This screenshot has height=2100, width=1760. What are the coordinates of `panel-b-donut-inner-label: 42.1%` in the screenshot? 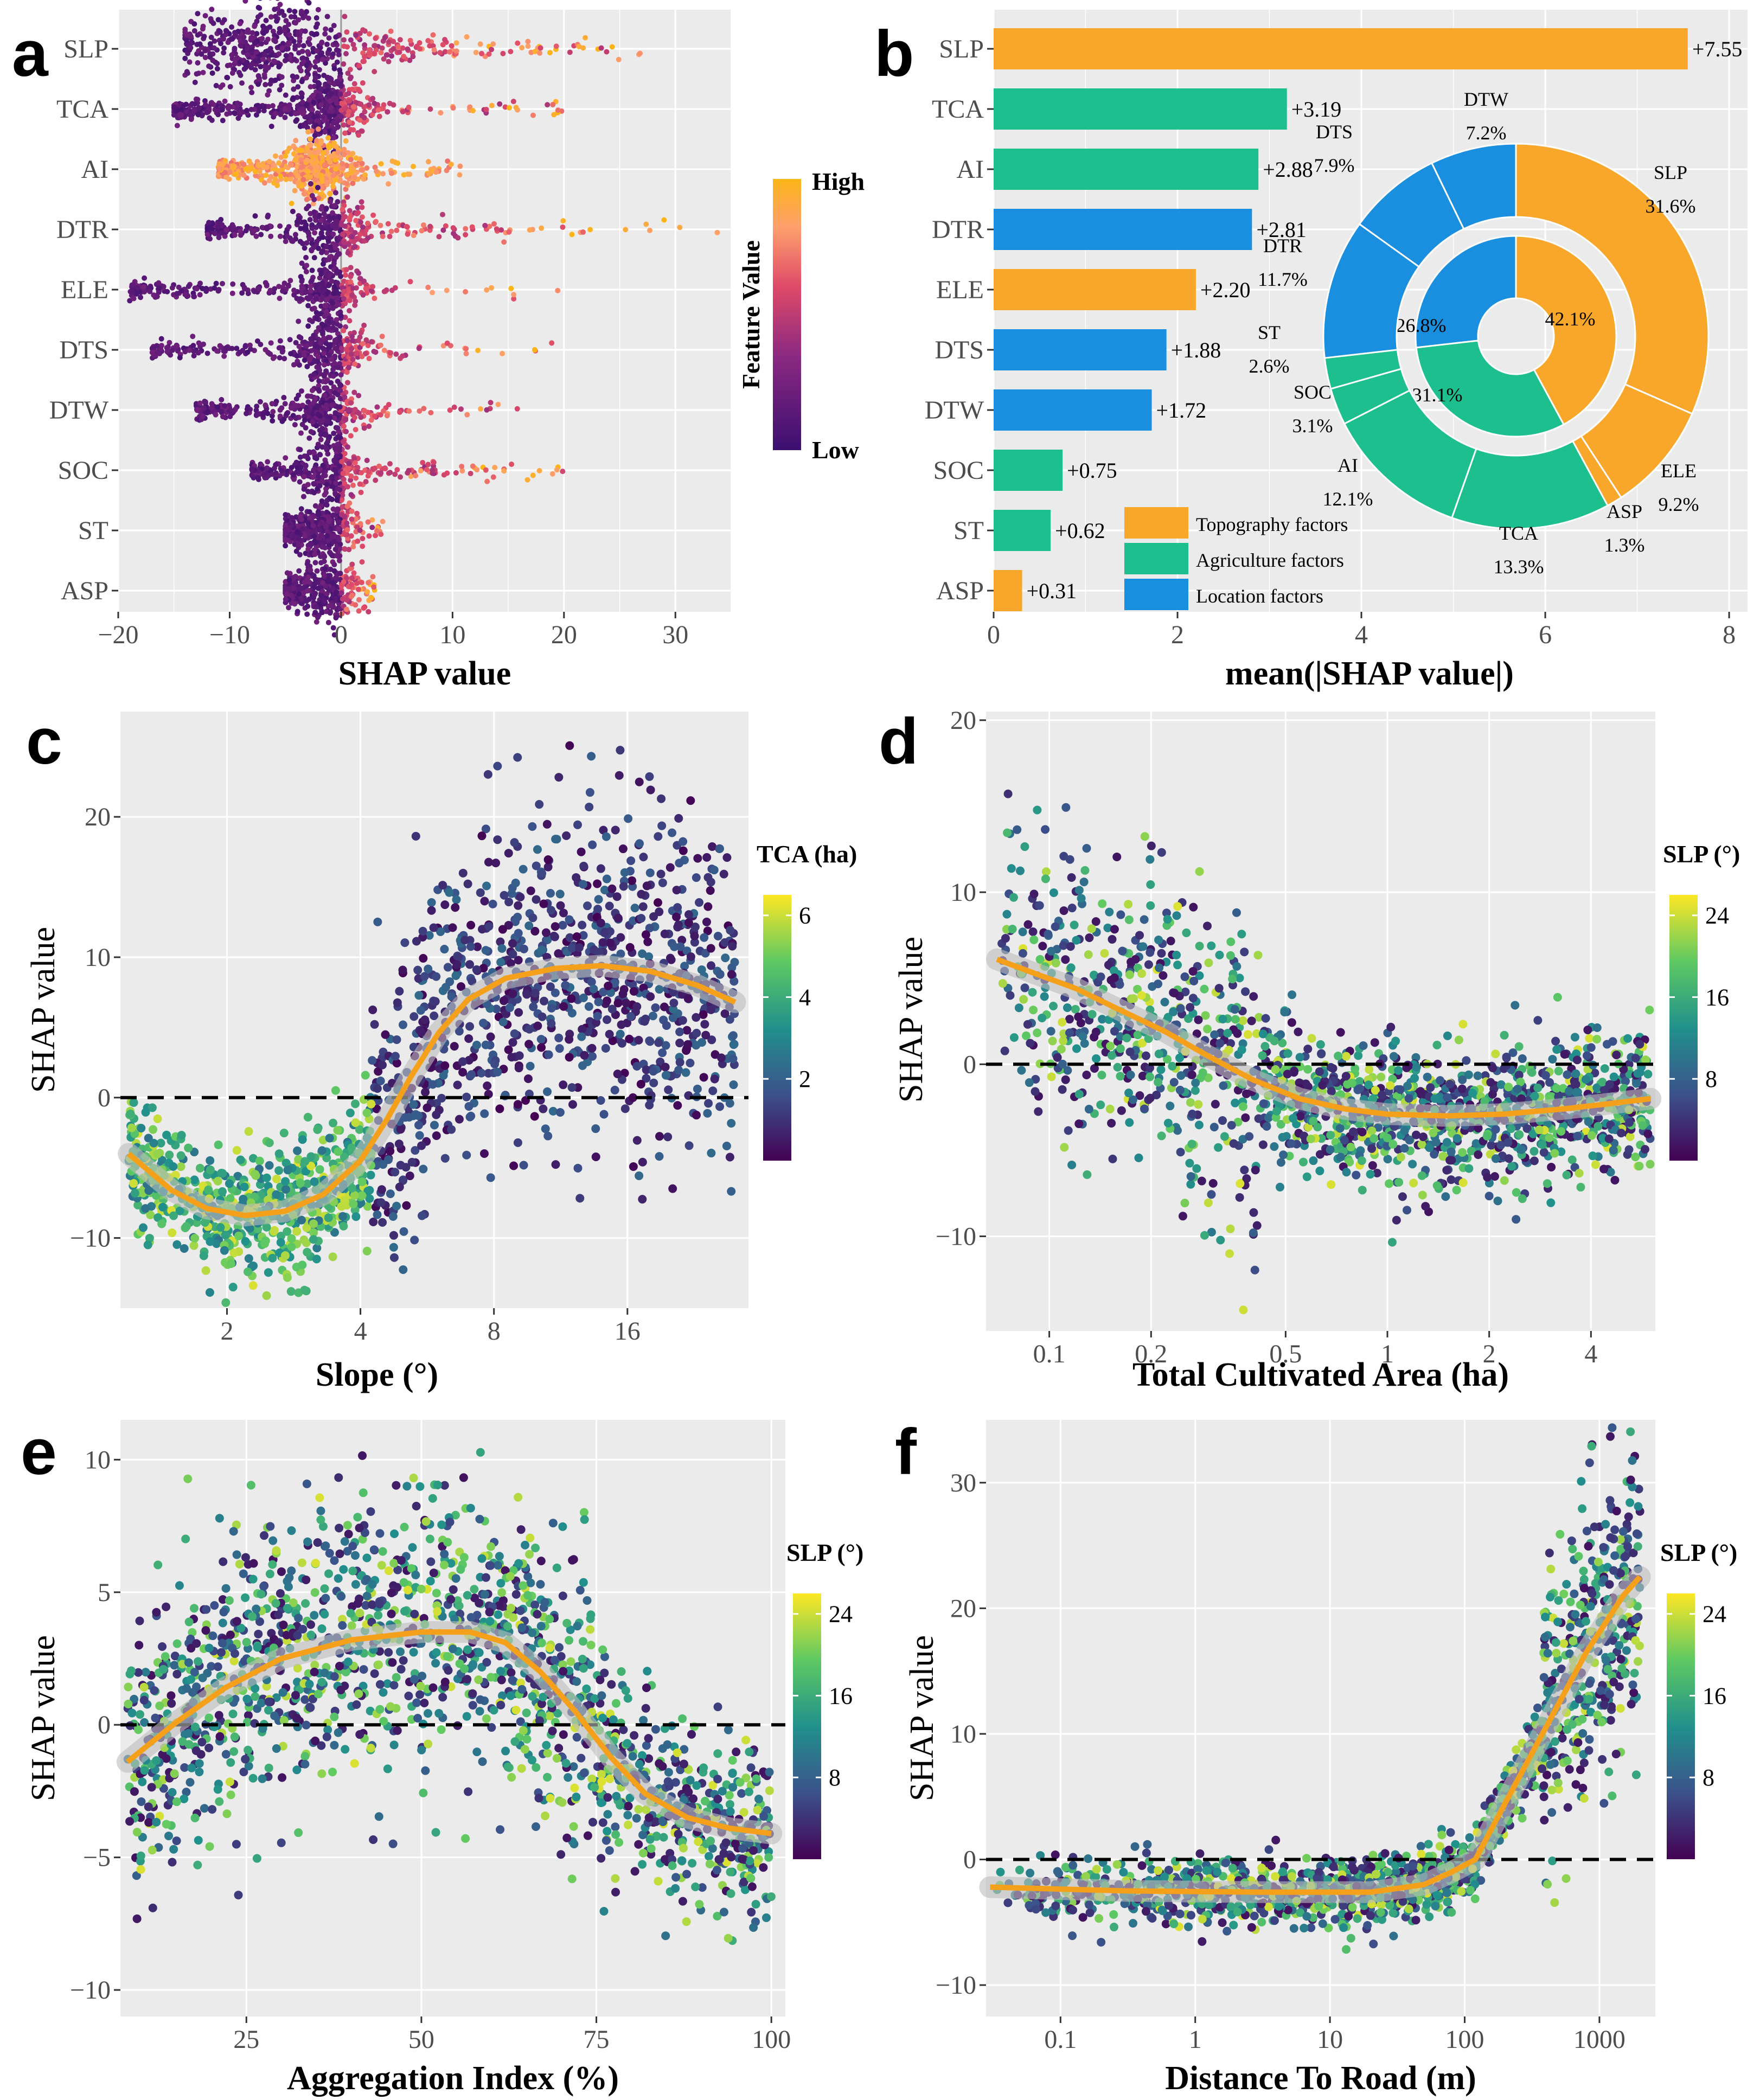 It's located at (1570, 319).